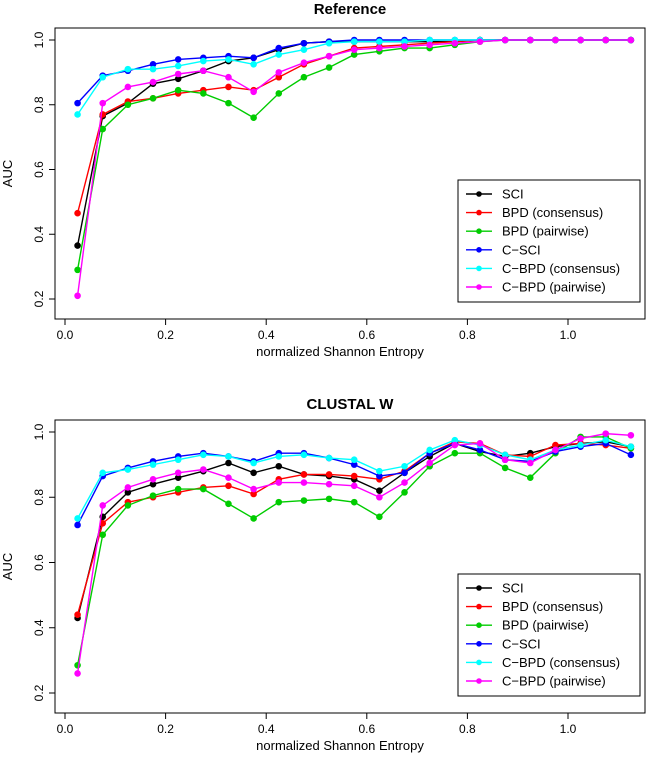  Describe the element at coordinates (552, 606) in the screenshot. I see `chart-2-legend-label: BPD (consensus)` at that location.